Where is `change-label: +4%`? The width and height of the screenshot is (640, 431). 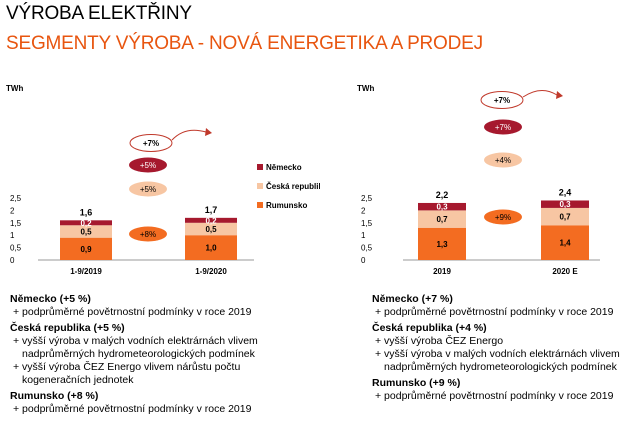
change-label: +4% is located at coordinates (503, 160).